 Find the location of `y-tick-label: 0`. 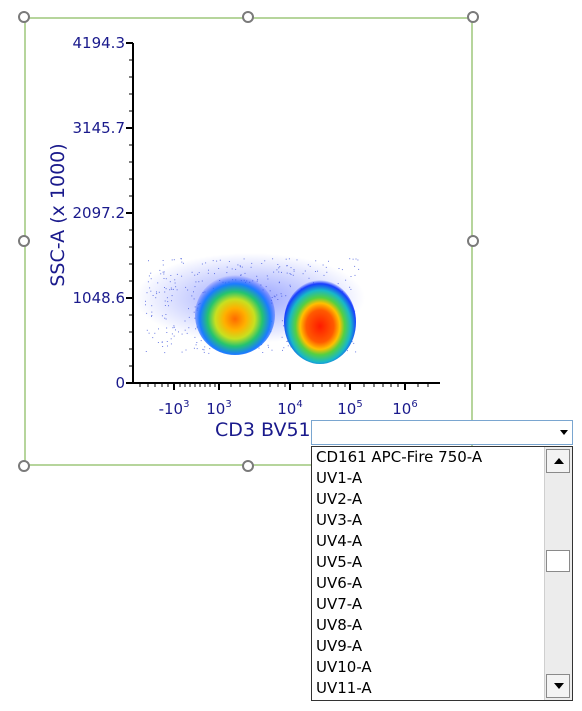

y-tick-label: 0 is located at coordinates (120, 383).